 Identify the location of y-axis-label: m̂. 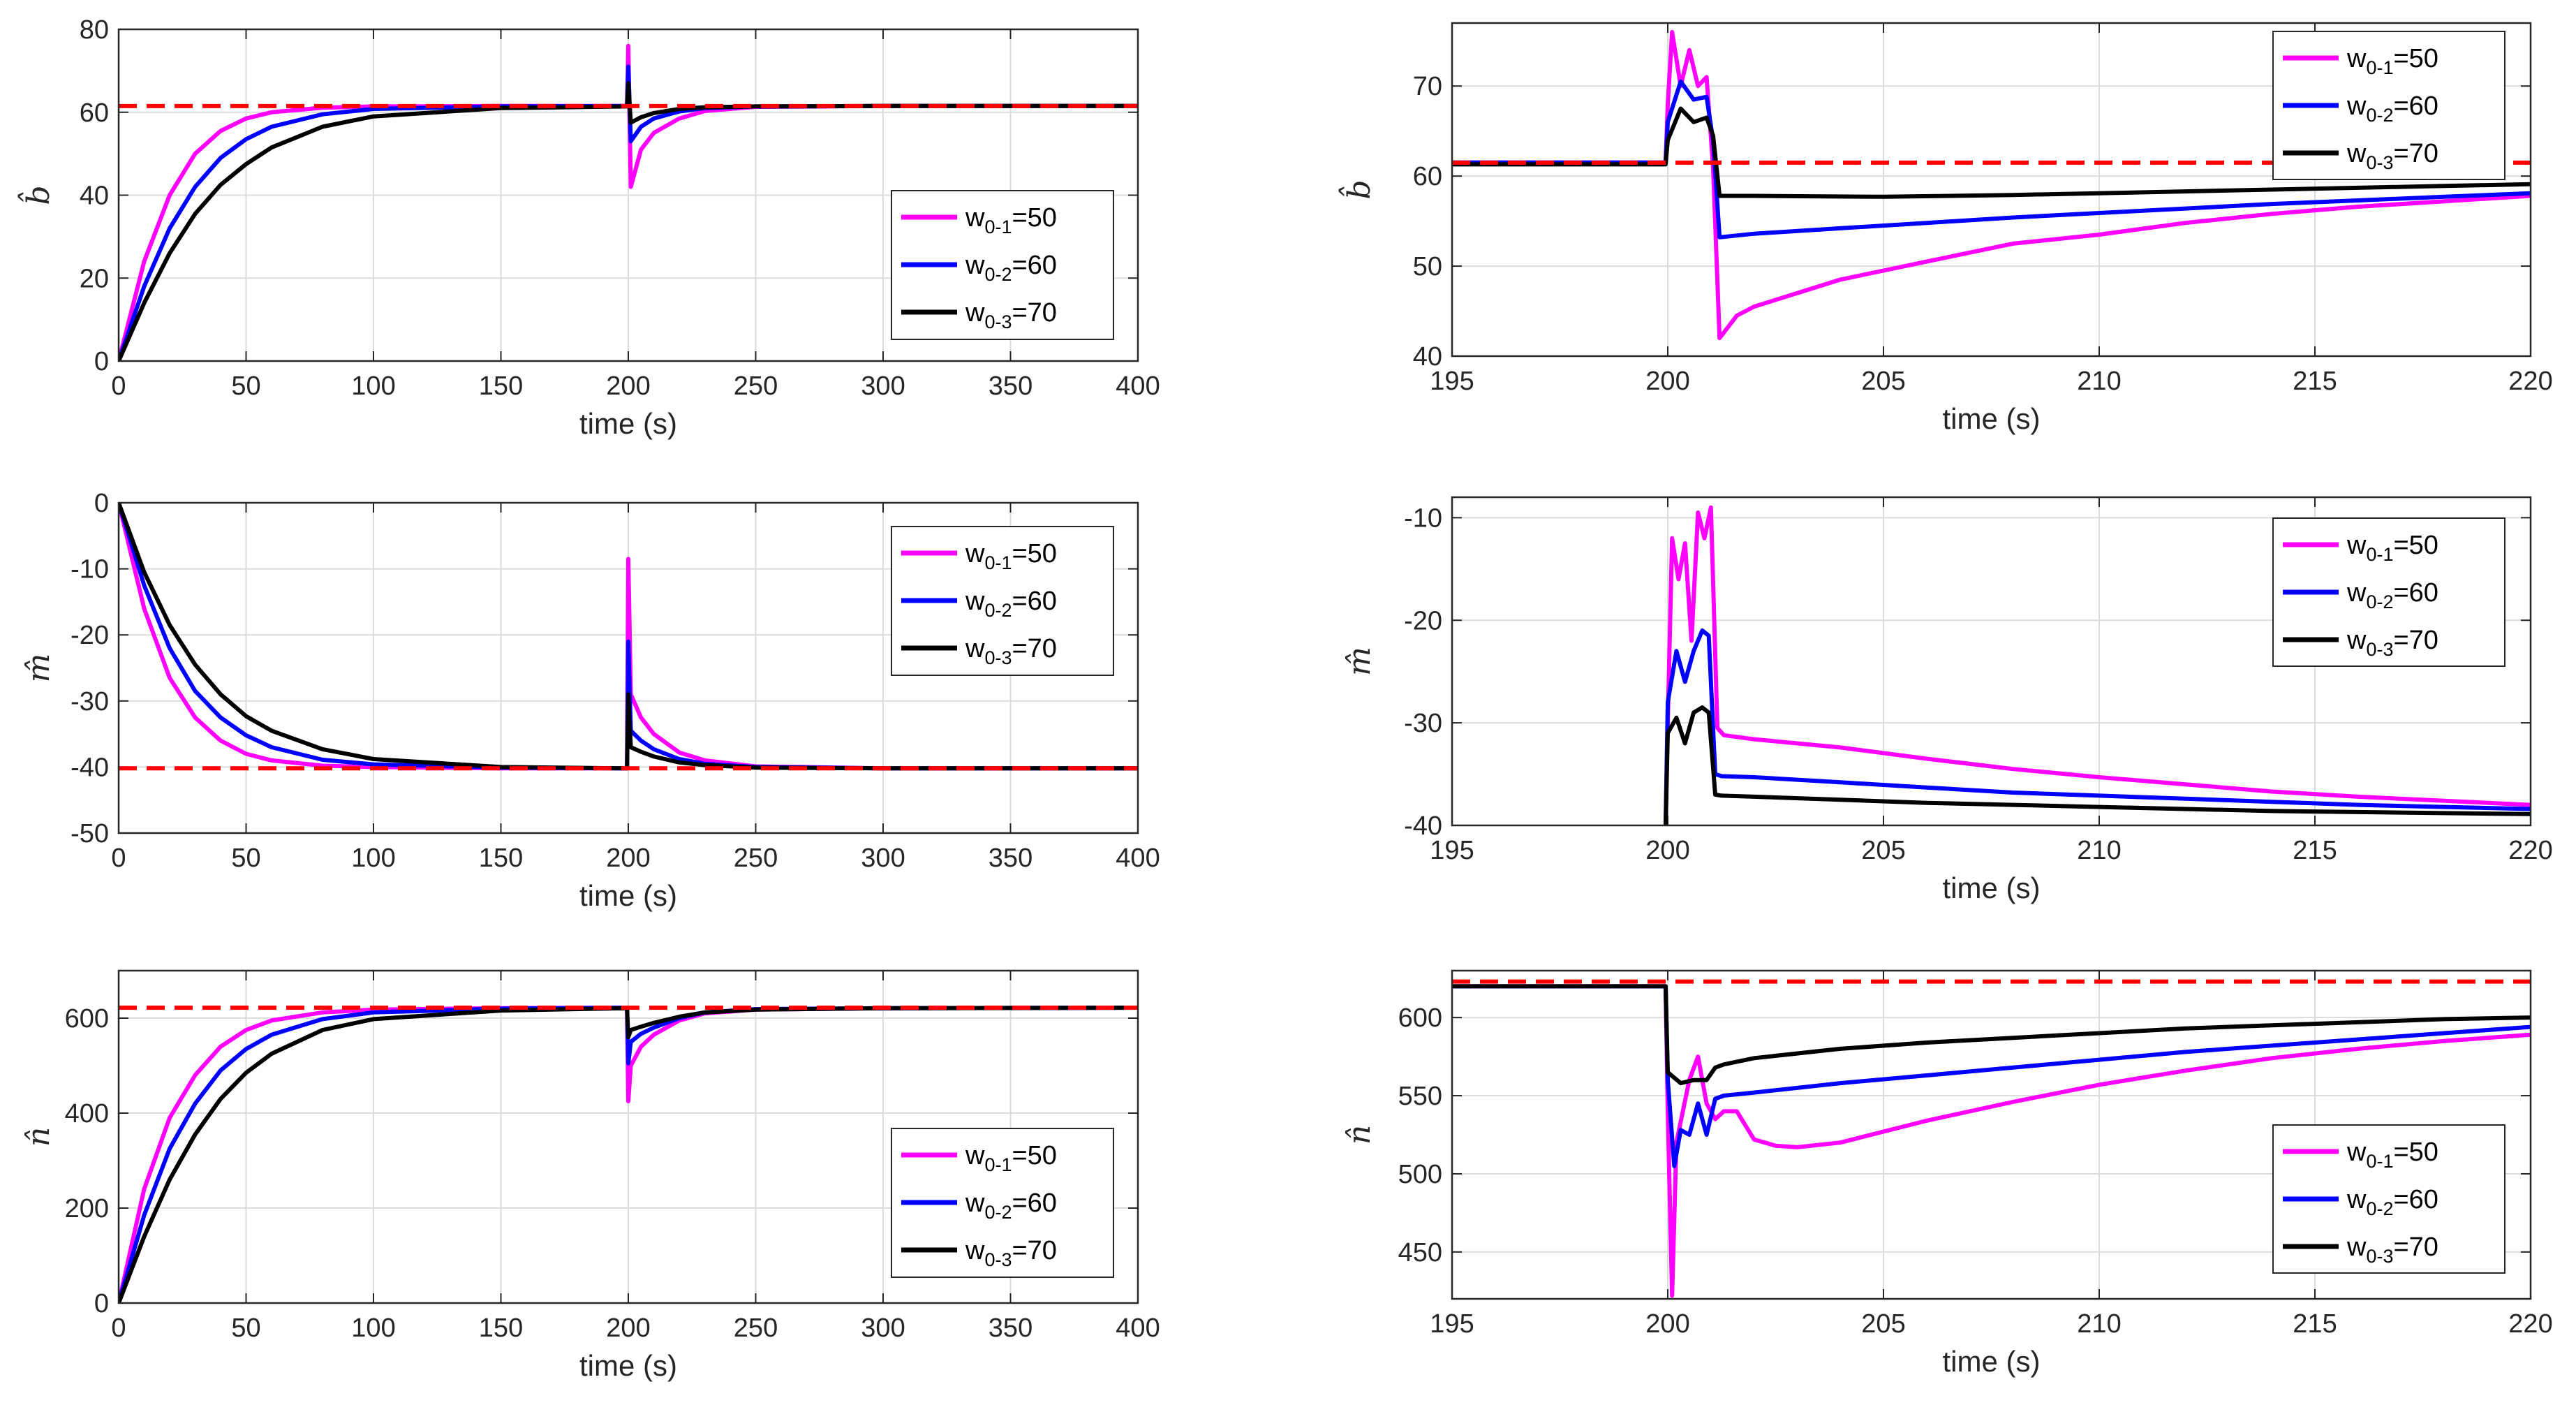
(1359, 661).